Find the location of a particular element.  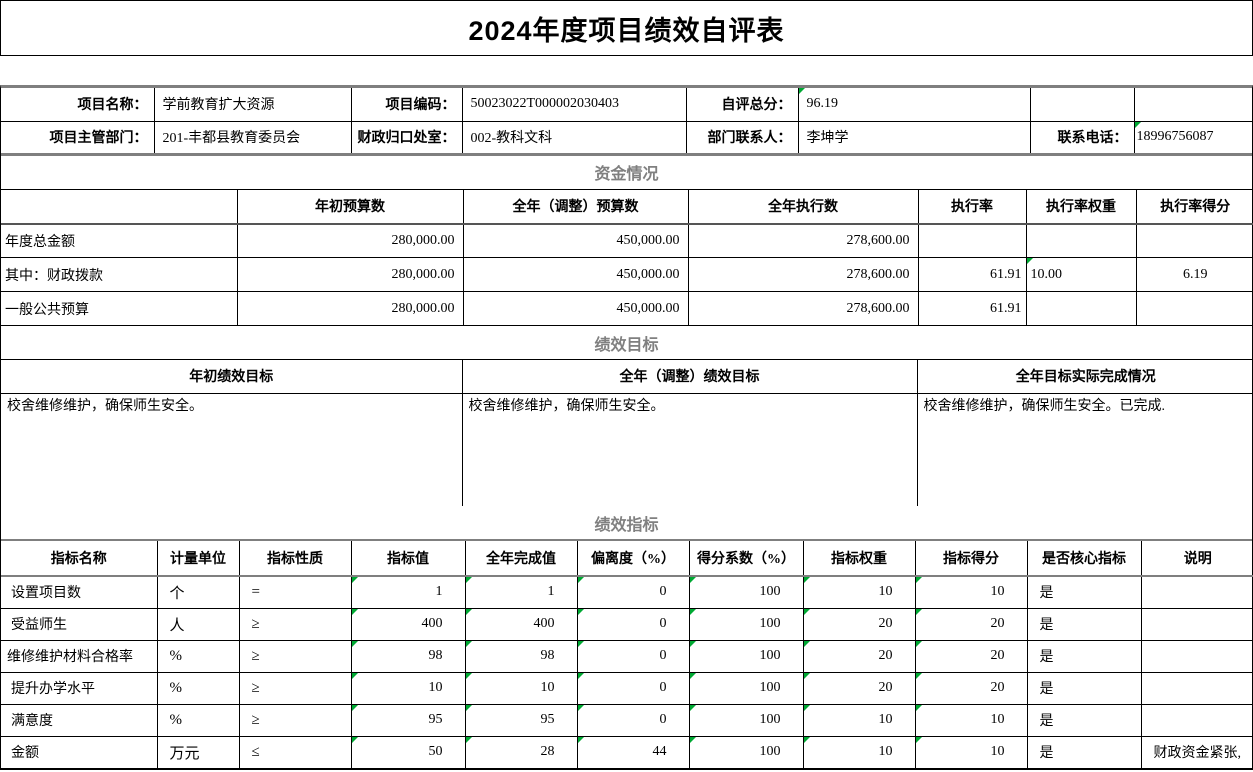

column-header-deviation: 偏离度（%） is located at coordinates (633, 559).